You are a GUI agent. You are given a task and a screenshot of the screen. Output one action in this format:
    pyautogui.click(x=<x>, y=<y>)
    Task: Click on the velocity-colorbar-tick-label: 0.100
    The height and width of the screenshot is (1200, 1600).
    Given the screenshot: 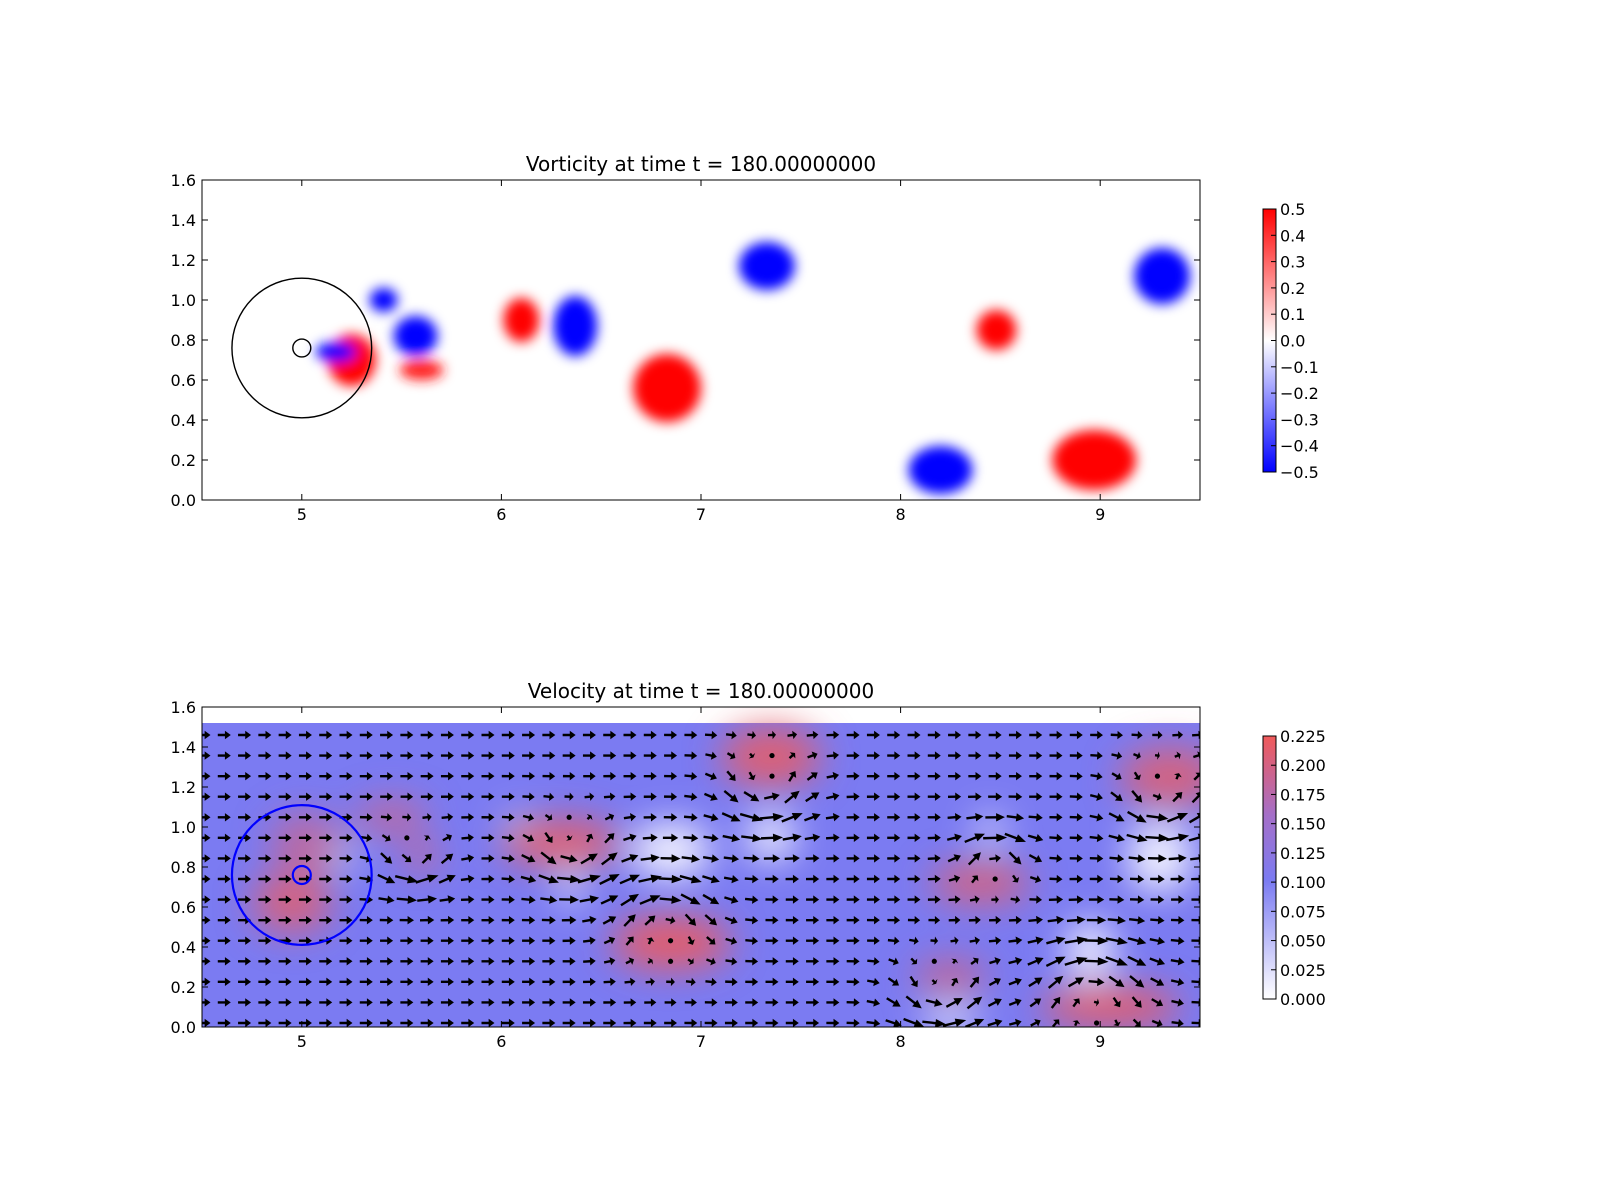 What is the action you would take?
    pyautogui.click(x=1303, y=882)
    